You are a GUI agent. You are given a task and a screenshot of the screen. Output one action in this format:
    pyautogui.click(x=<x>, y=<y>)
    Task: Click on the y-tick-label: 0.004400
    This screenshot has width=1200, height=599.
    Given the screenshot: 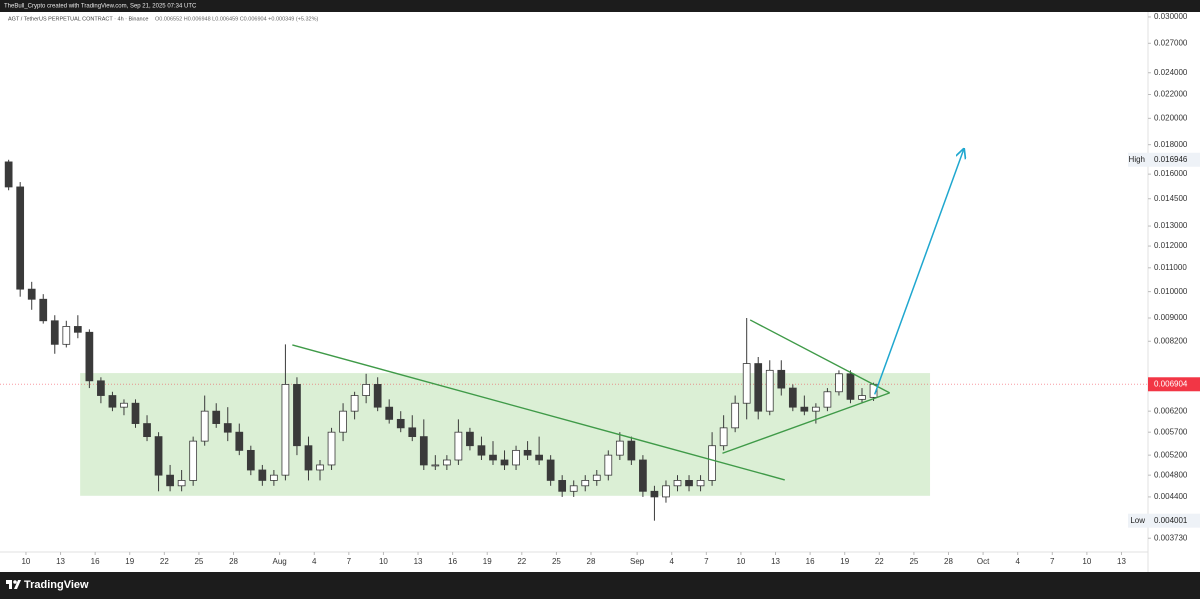 What is the action you would take?
    pyautogui.click(x=1171, y=496)
    